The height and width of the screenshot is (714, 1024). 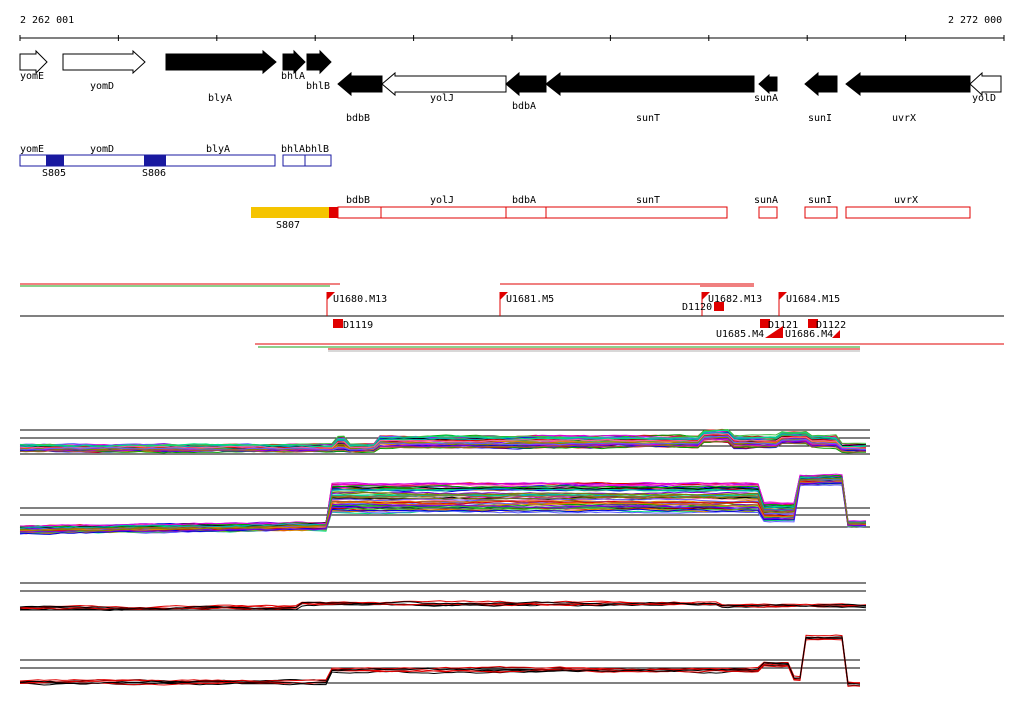 What do you see at coordinates (319, 62) in the screenshot?
I see `gene-arrow-bhlB` at bounding box center [319, 62].